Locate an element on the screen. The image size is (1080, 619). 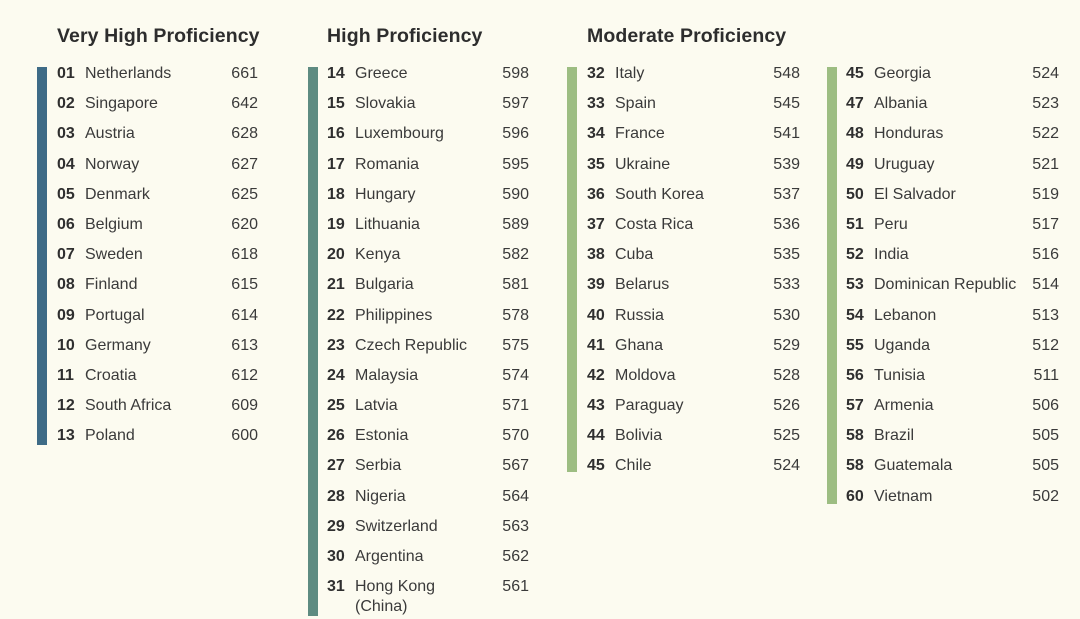
rank-number: 25 is located at coordinates (336, 406).